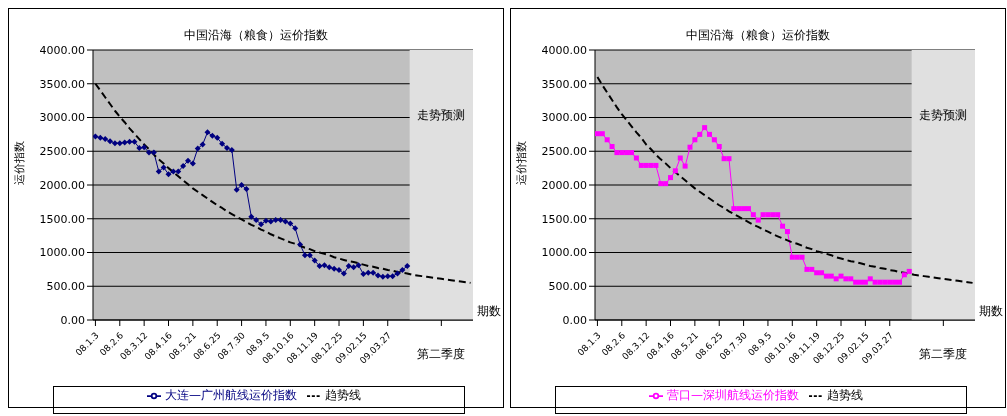 This screenshot has height=416, width=1007. What do you see at coordinates (733, 395) in the screenshot?
I see `legend-label: 营口—深圳航线运价指数` at bounding box center [733, 395].